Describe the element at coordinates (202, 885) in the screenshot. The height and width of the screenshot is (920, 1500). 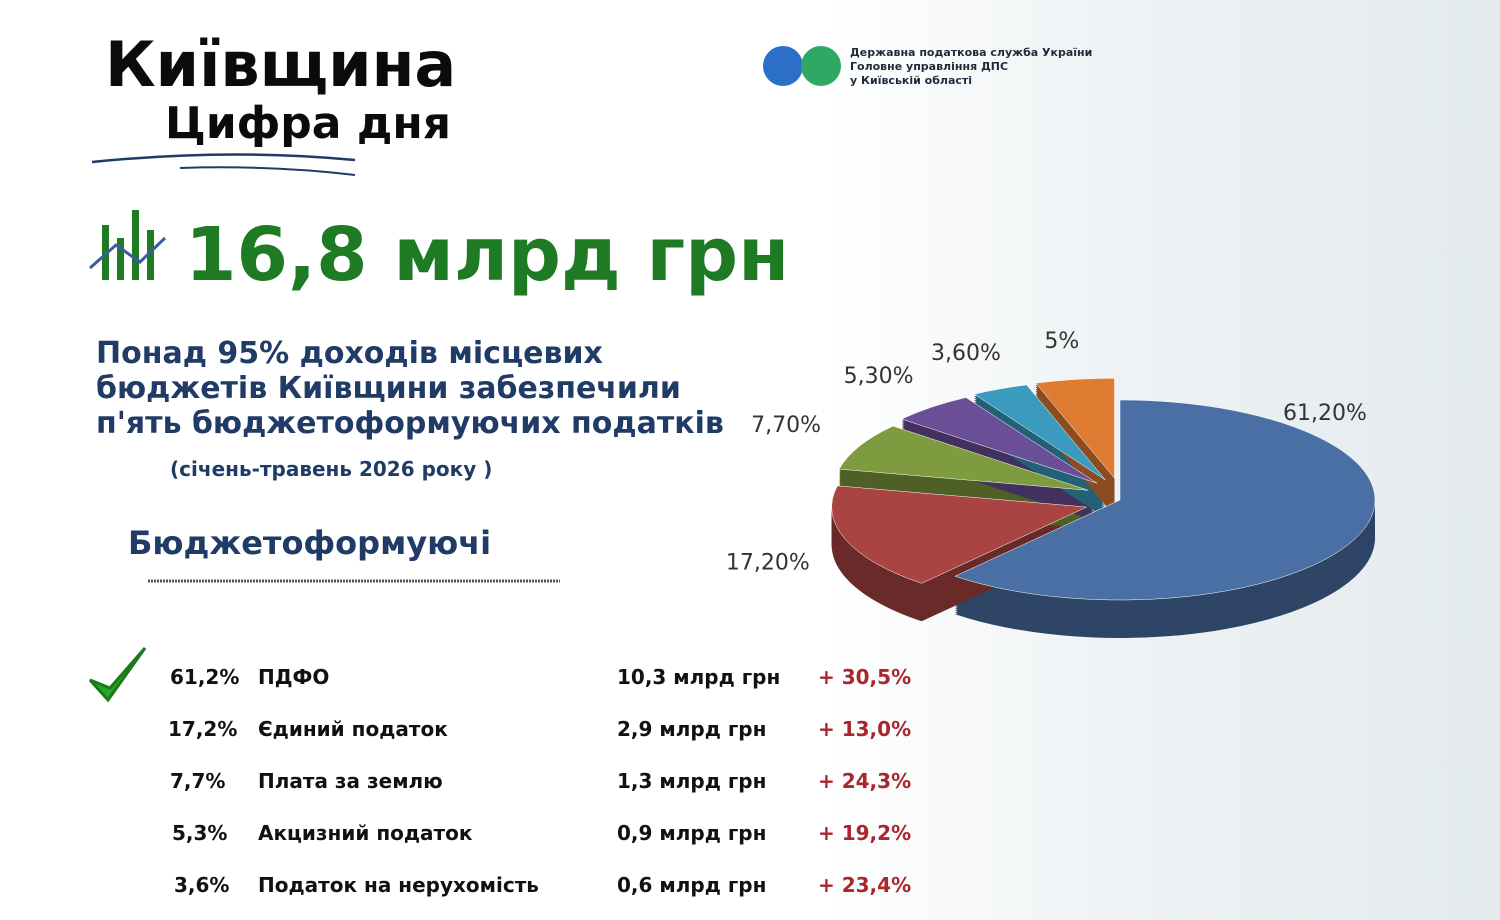
I see `share: 3,6%` at that location.